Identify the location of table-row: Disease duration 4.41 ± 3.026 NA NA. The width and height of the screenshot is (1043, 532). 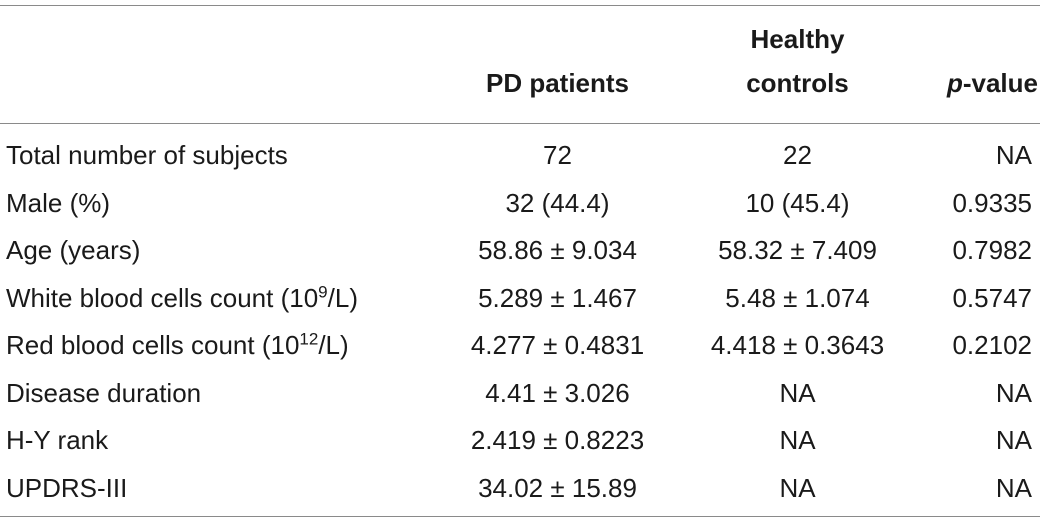
(520, 394).